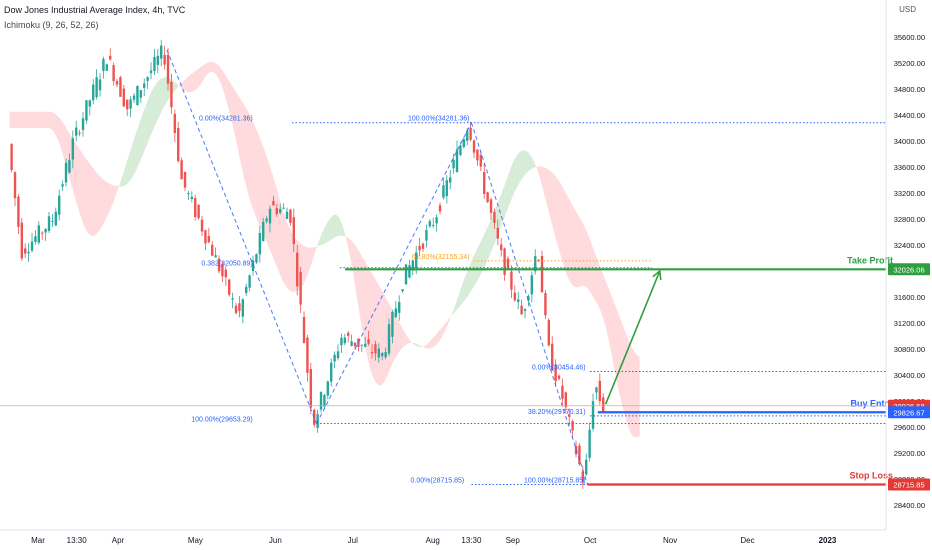  Describe the element at coordinates (51, 25) in the screenshot. I see `indicator-label: Ichimoku (9, 26, 52, 26)` at that location.